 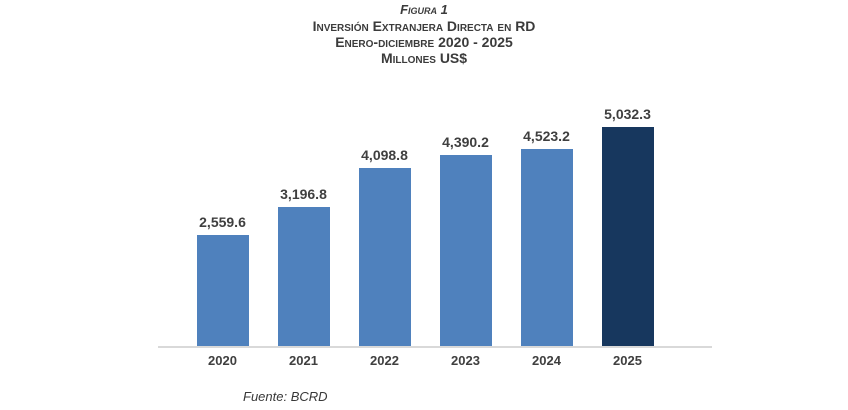 What do you see at coordinates (222, 291) in the screenshot?
I see `bar-2020` at bounding box center [222, 291].